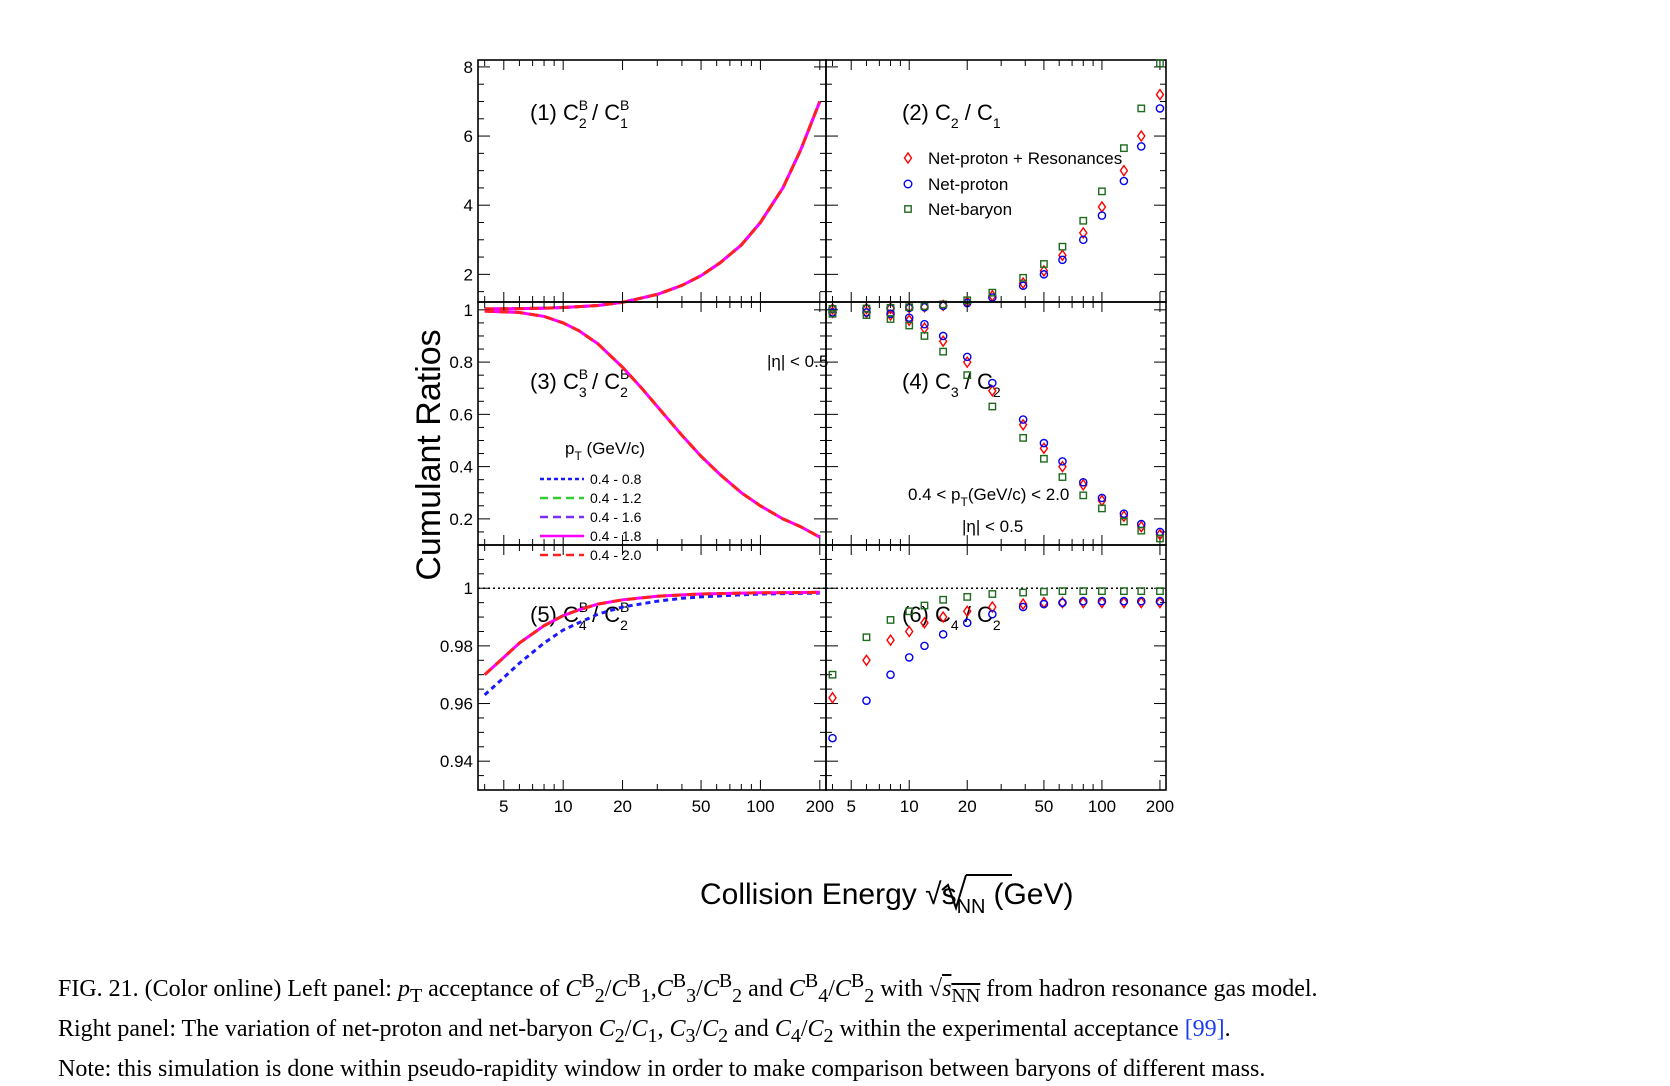 Image resolution: width=1670 pixels, height=1086 pixels. What do you see at coordinates (461, 362) in the screenshot?
I see `panel3-y-tick-label: 0.8` at bounding box center [461, 362].